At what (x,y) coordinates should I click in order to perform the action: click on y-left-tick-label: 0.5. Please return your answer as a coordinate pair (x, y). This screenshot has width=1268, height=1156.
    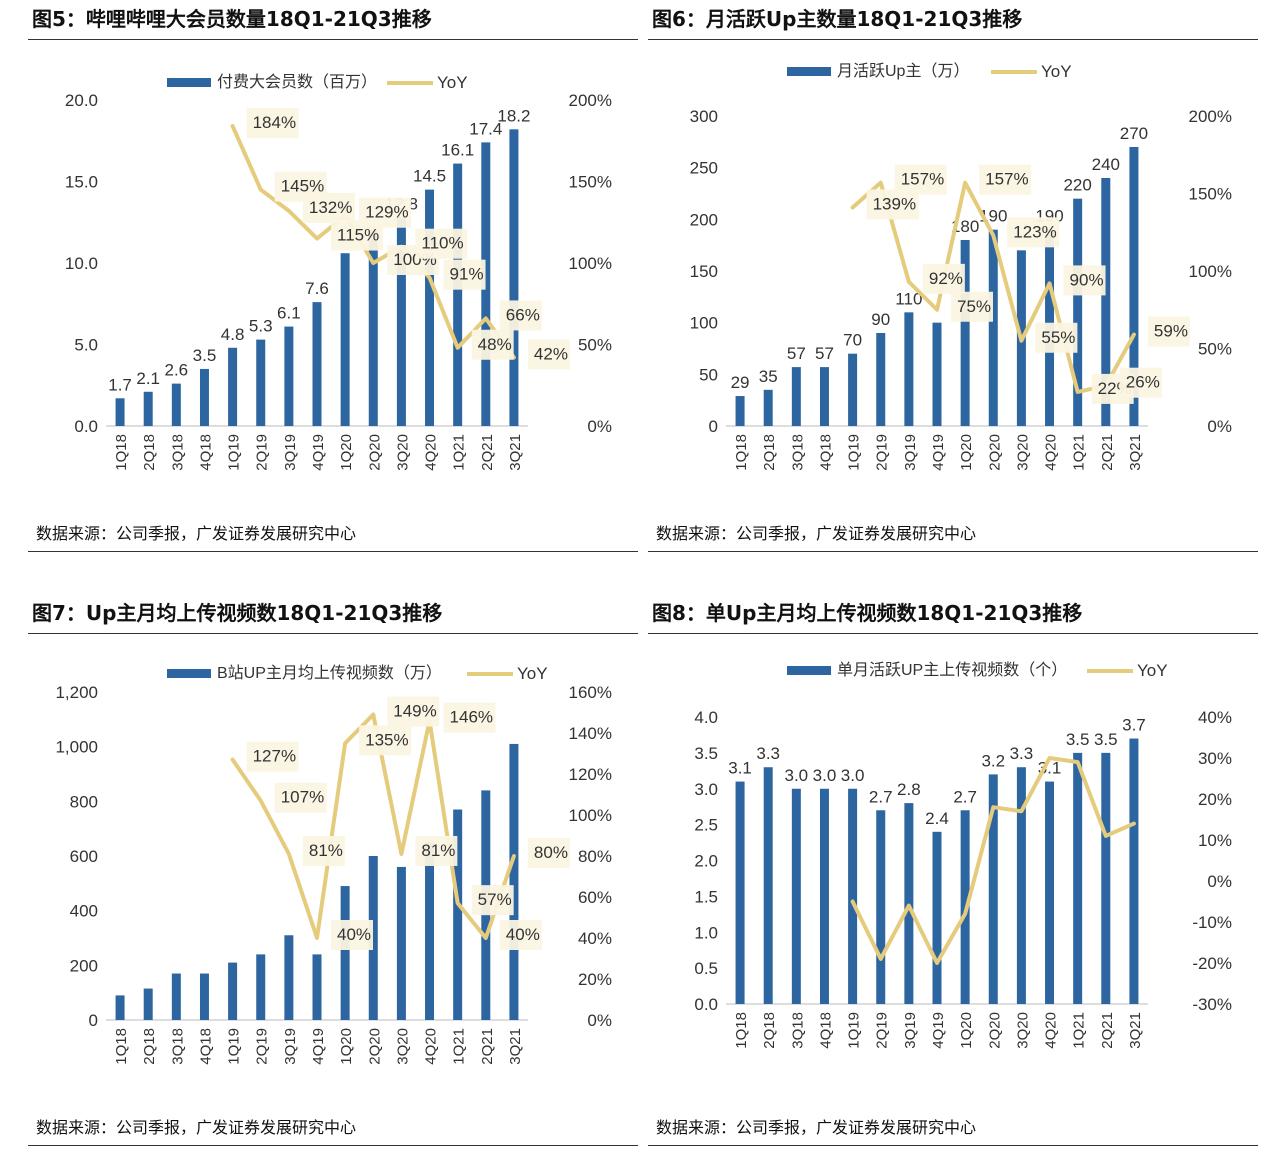
    Looking at the image, I should click on (706, 968).